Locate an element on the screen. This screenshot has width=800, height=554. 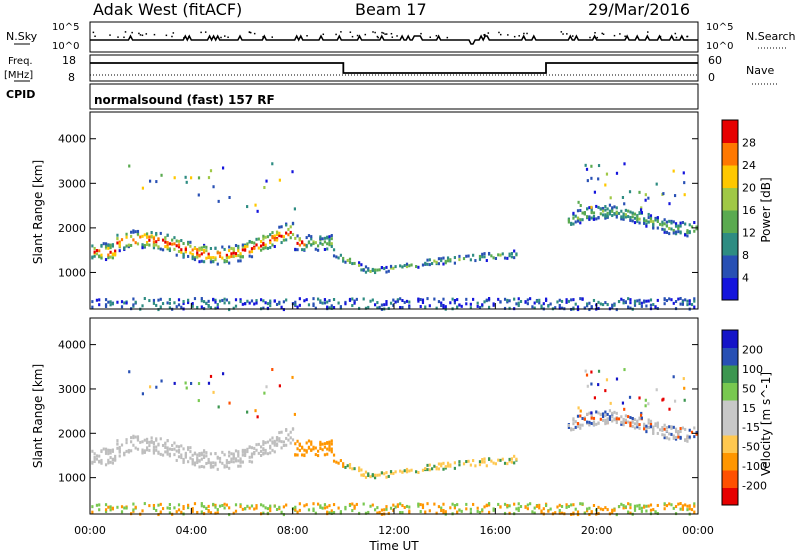
cpid-label: CPID is located at coordinates (20, 94).